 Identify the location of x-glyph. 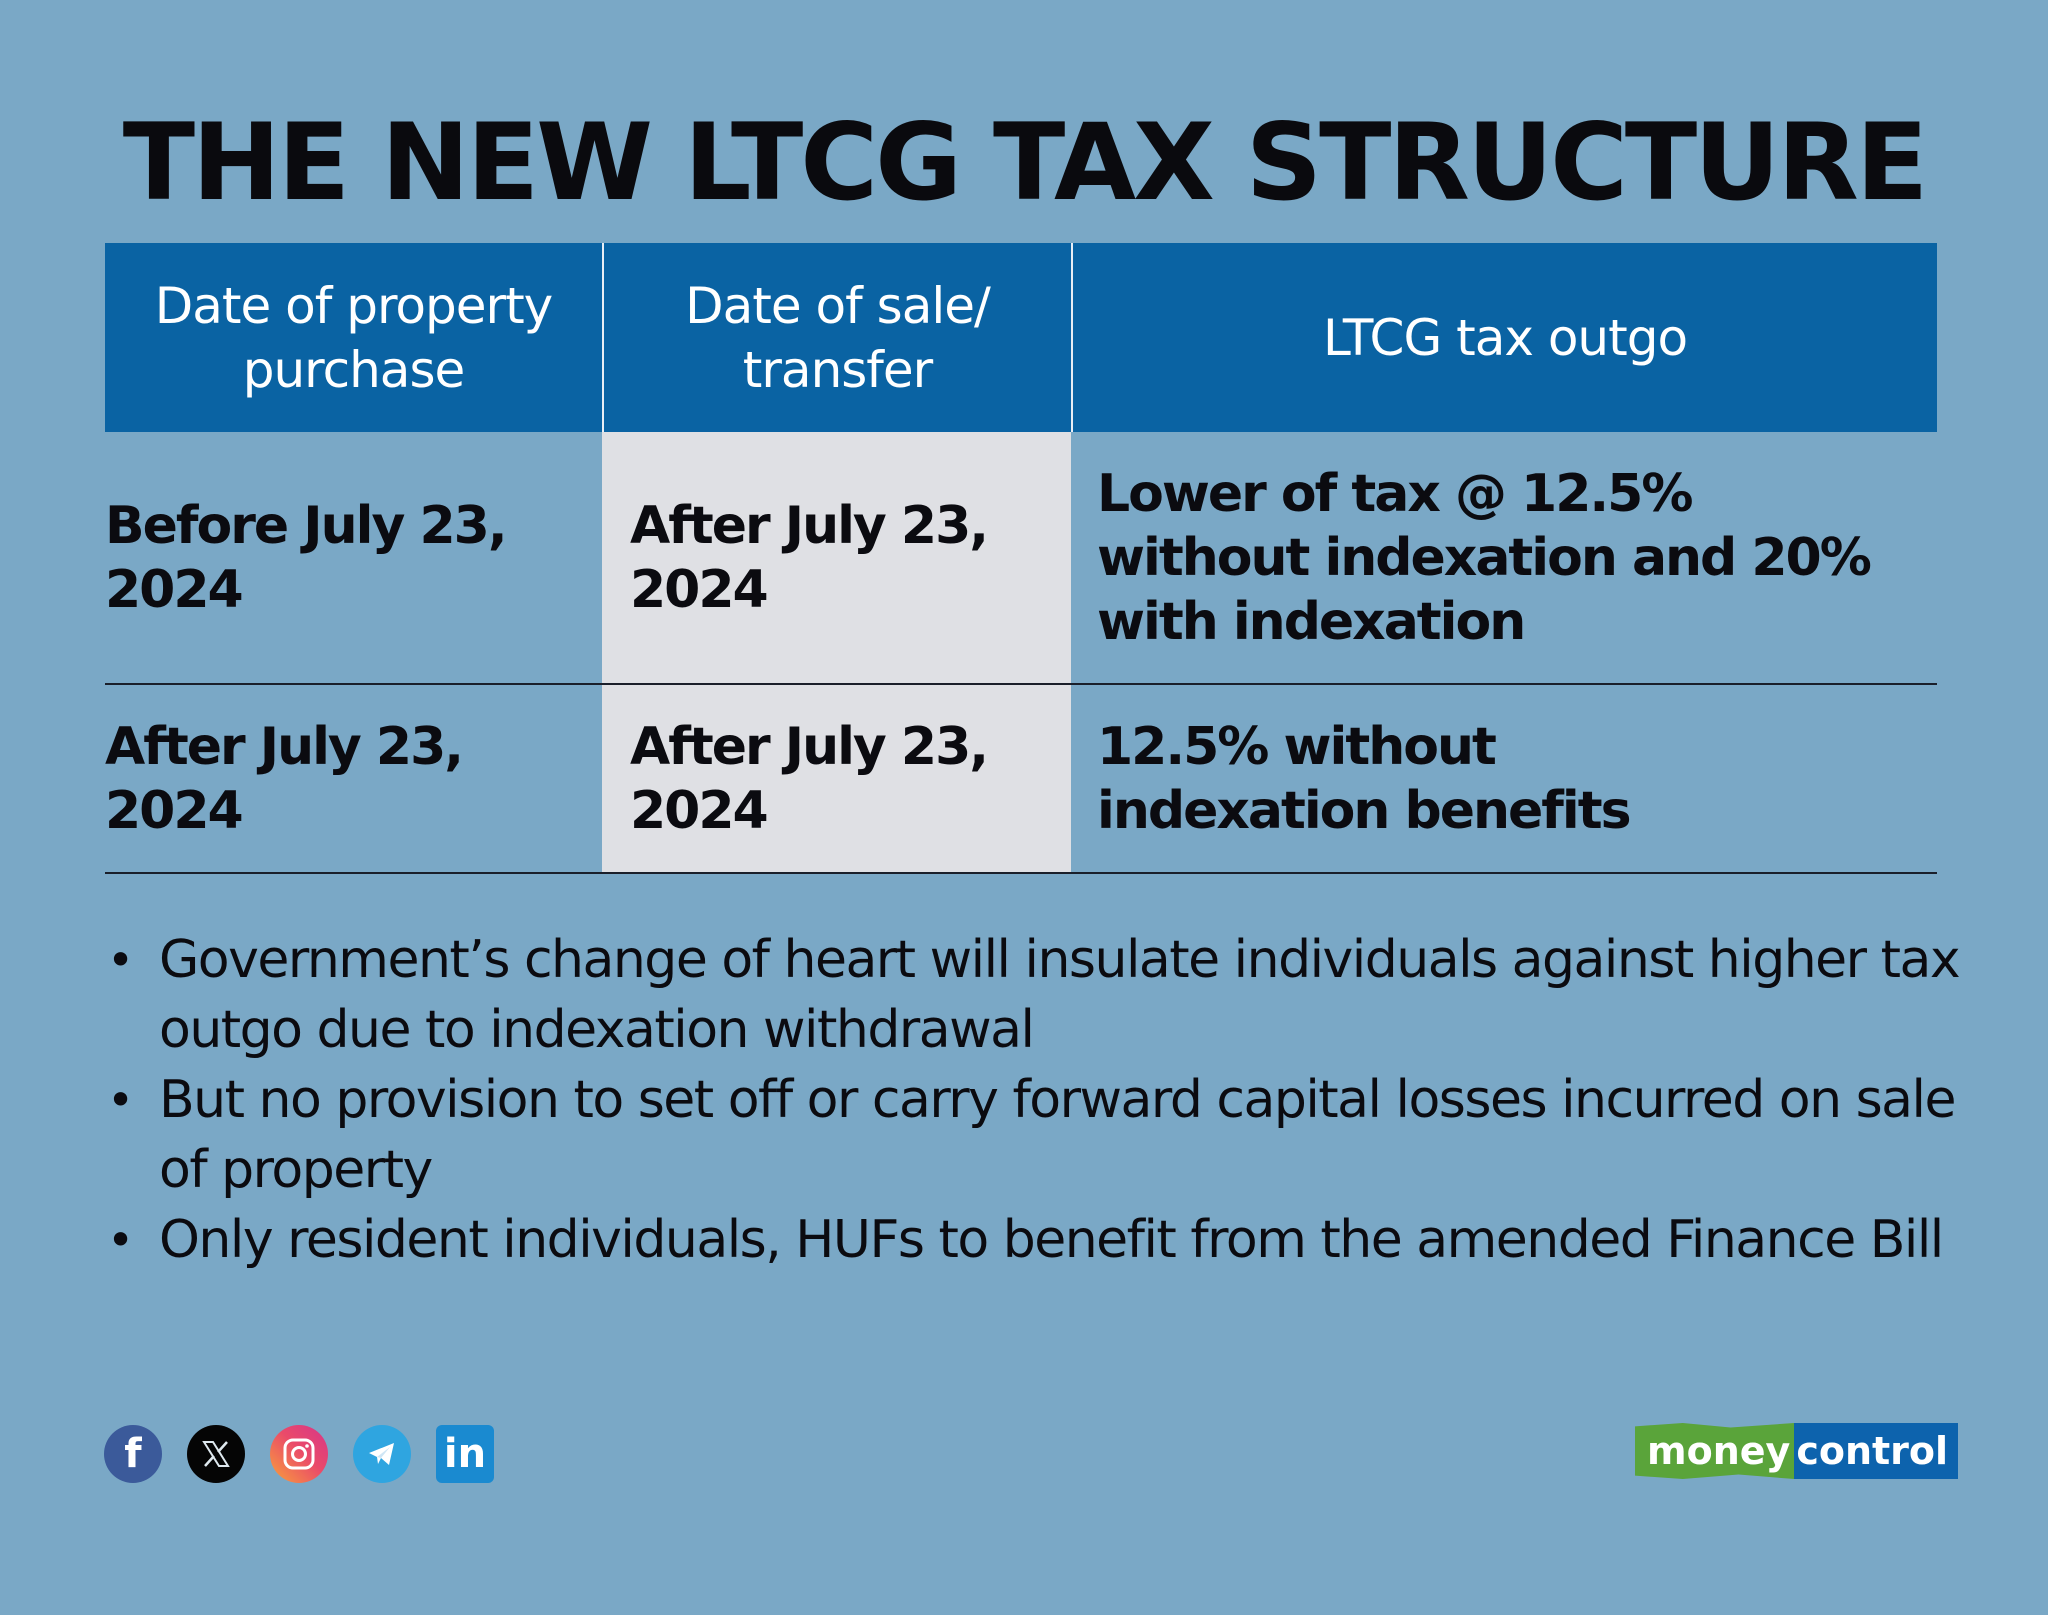
(216, 1454).